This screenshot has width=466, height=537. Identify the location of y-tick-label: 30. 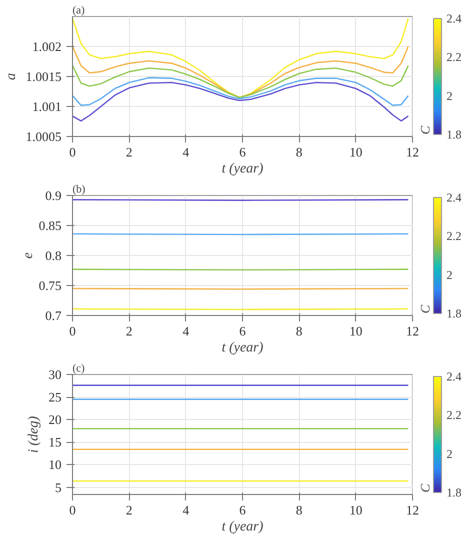
(55, 374).